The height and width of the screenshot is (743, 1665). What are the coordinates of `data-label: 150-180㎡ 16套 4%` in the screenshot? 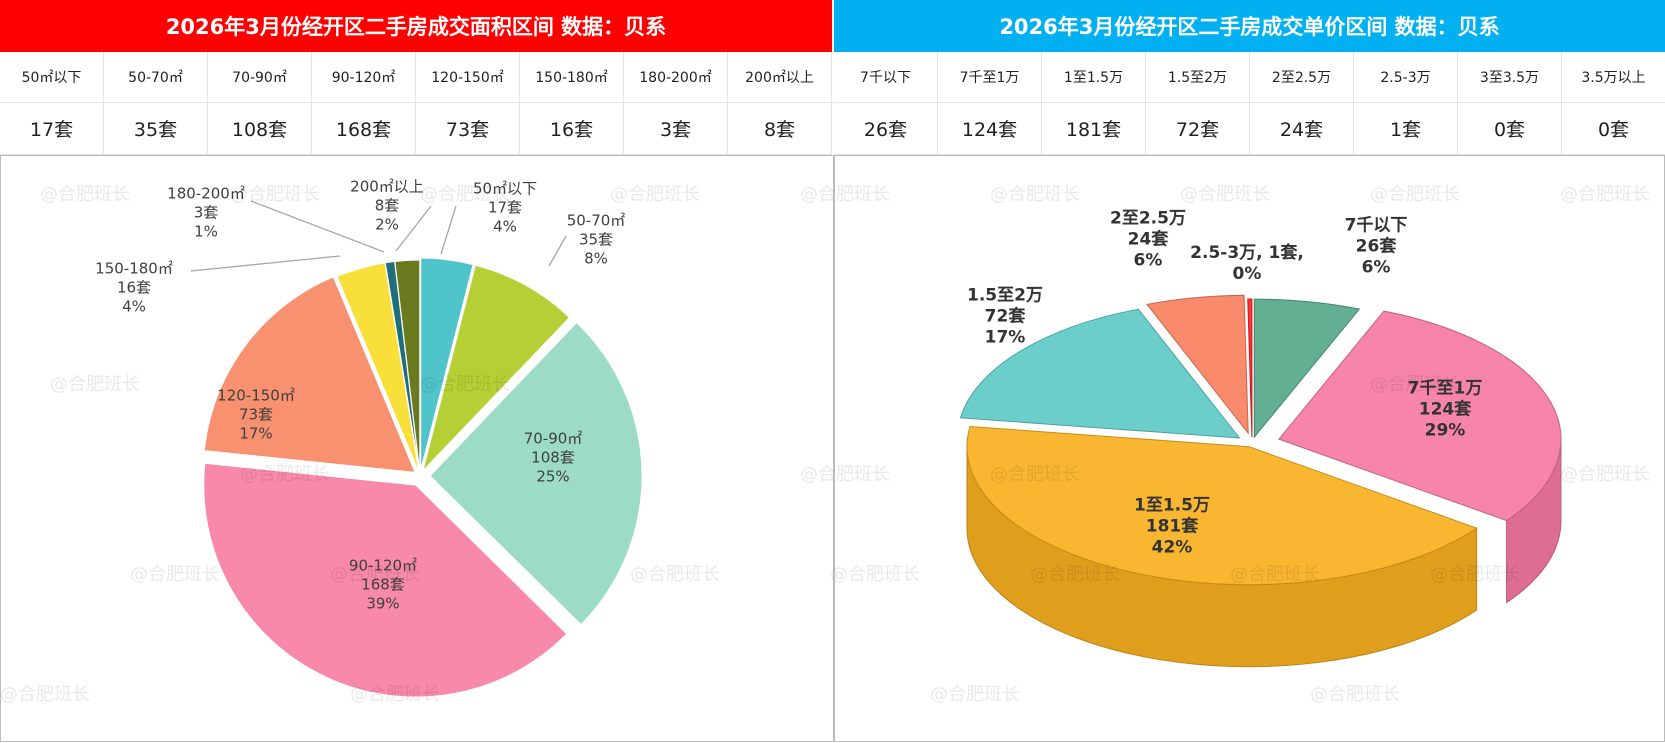 It's located at (134, 288).